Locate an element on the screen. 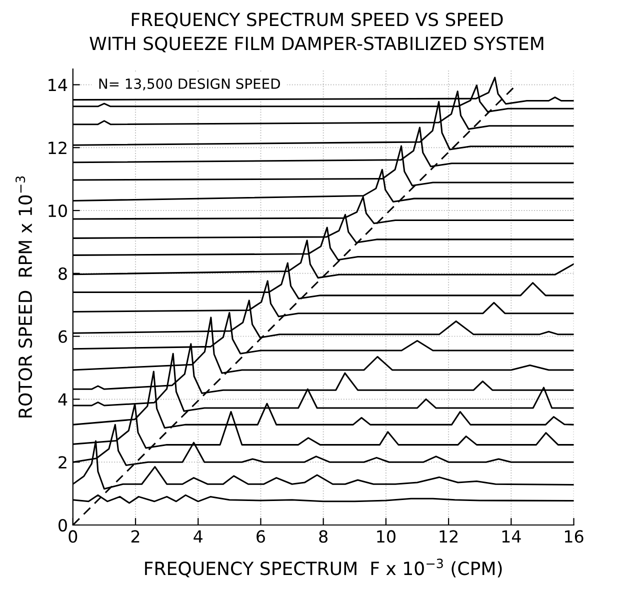 Image resolution: width=634 pixels, height=600 pixels. x-tick-label: 16 is located at coordinates (574, 536).